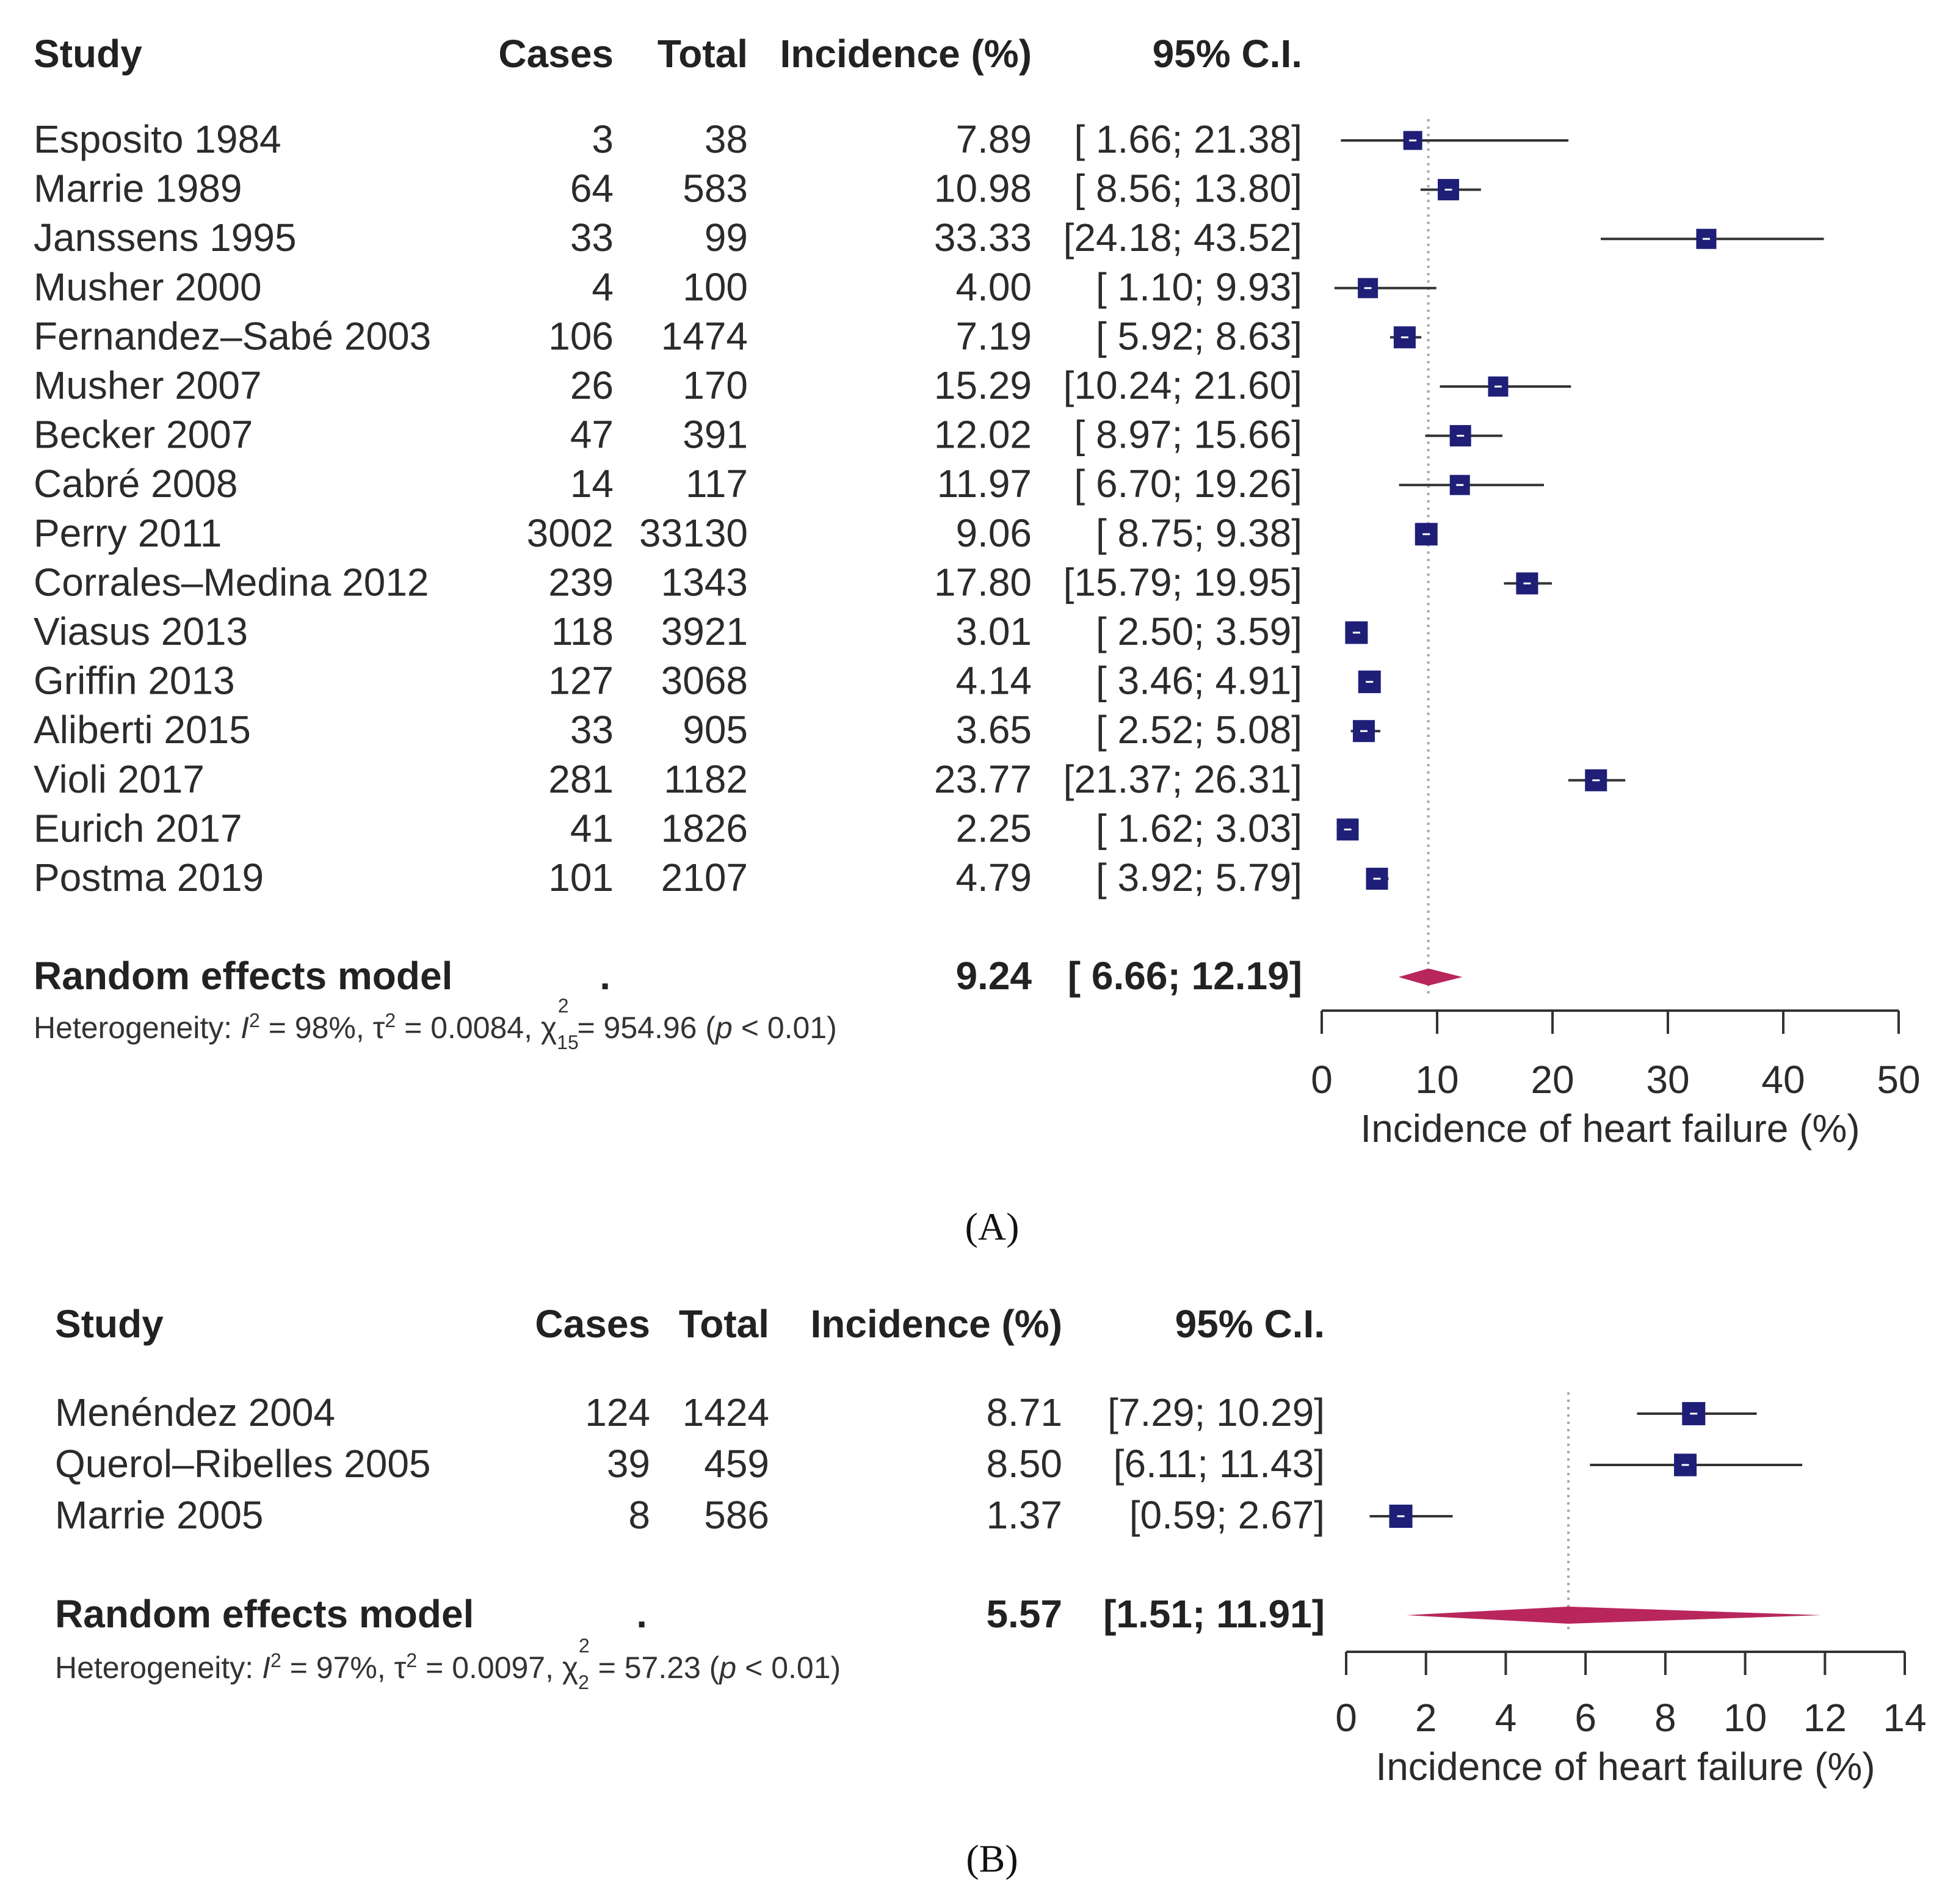  What do you see at coordinates (1614, 1615) in the screenshot?
I see `pooled-diamond` at bounding box center [1614, 1615].